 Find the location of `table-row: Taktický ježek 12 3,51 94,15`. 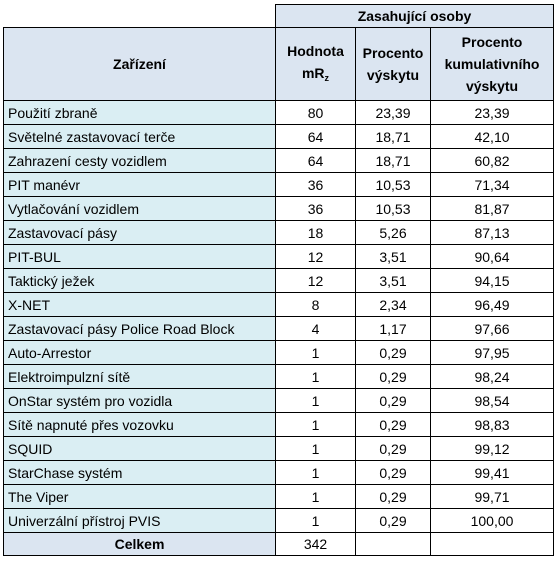

table-row: Taktický ježek 12 3,51 94,15 is located at coordinates (279, 280).